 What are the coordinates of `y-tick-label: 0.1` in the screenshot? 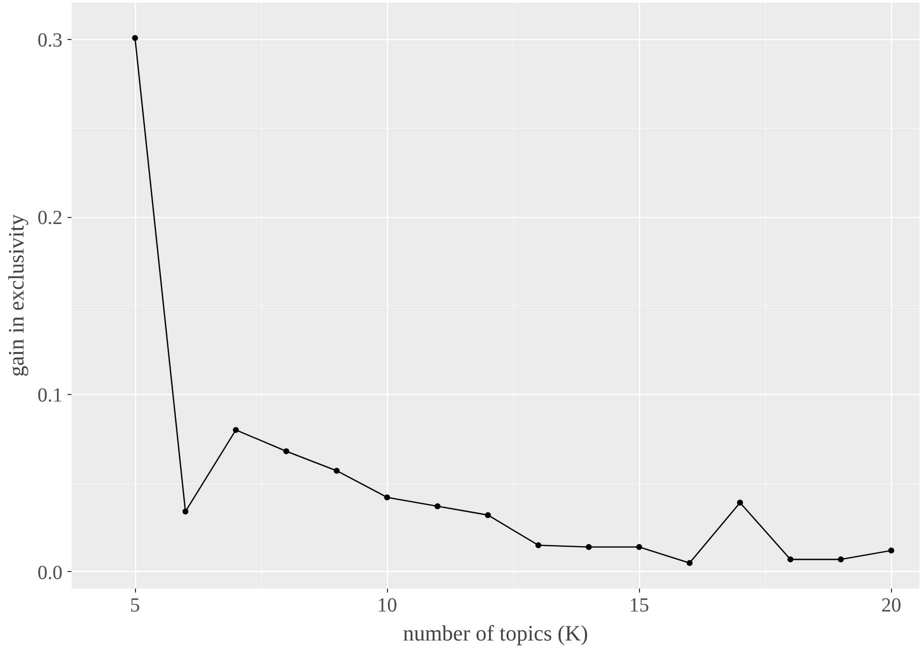 It's located at (50, 395).